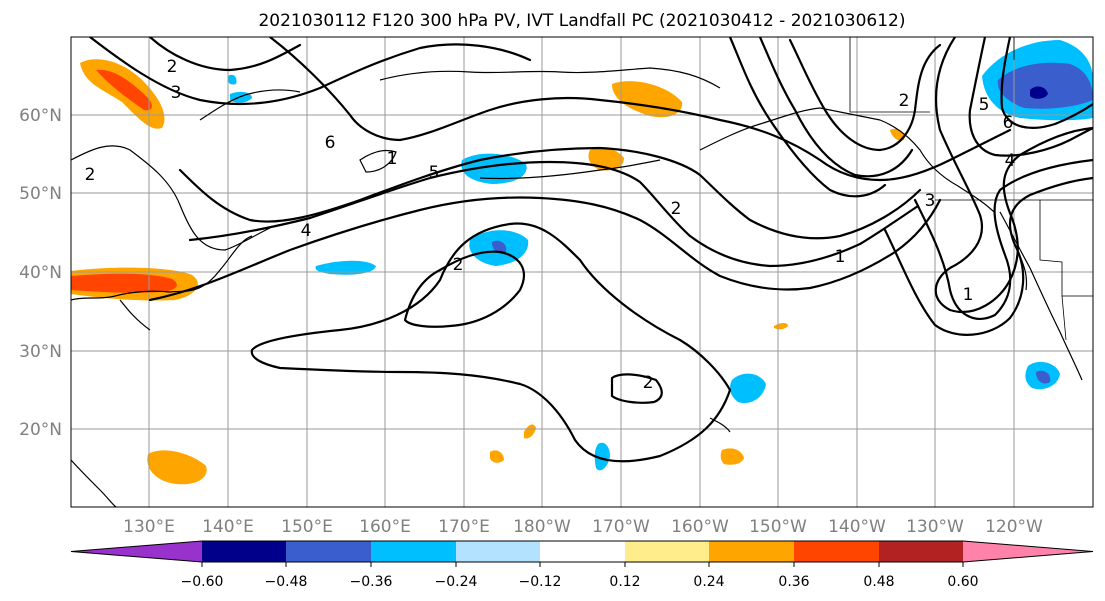 The height and width of the screenshot is (601, 1105). What do you see at coordinates (385, 527) in the screenshot?
I see `lon-label: 160°E` at bounding box center [385, 527].